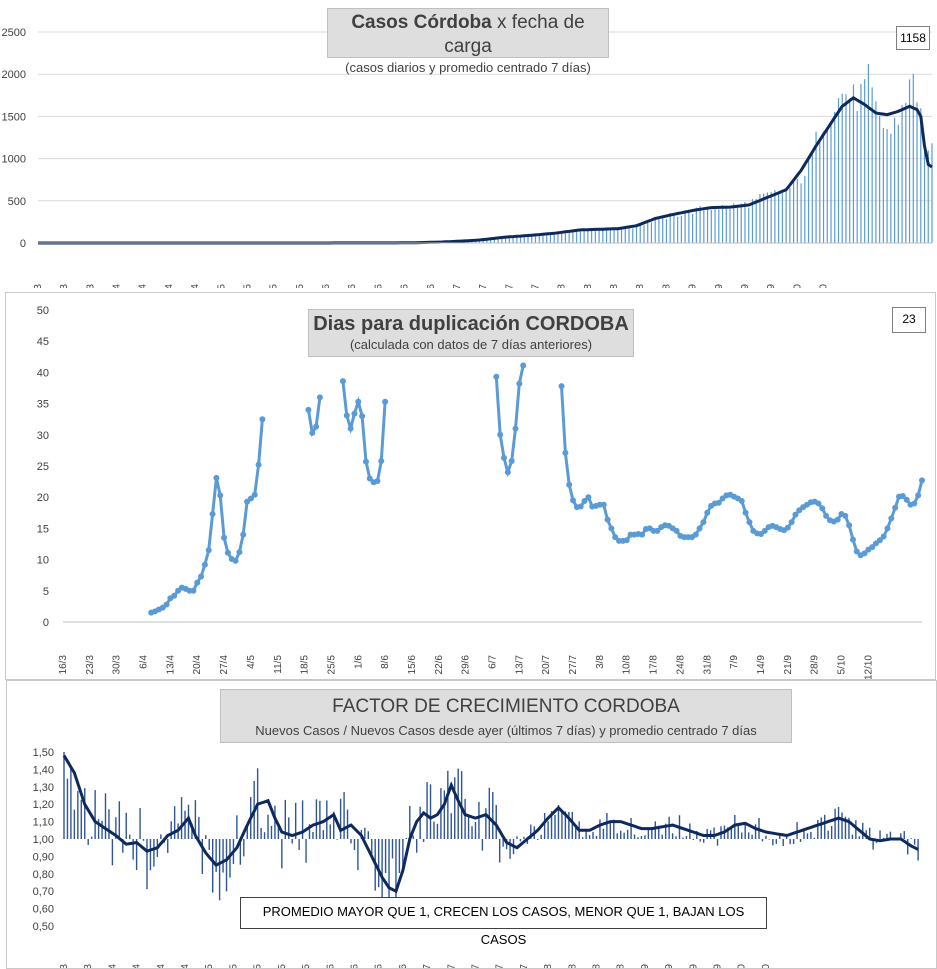  What do you see at coordinates (305, 665) in the screenshot?
I see `x-tick-label: 18/5` at bounding box center [305, 665].